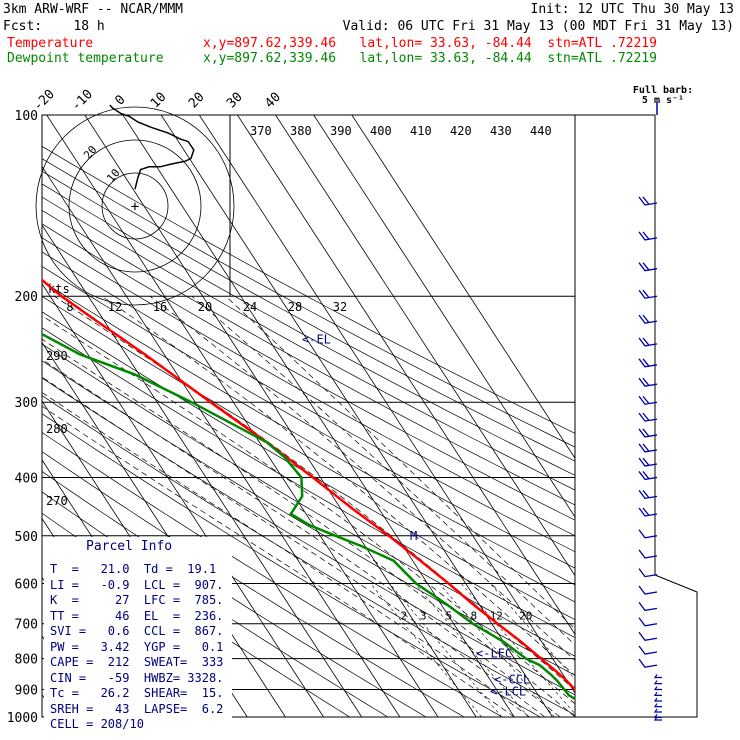 This screenshot has height=740, width=740. I want to click on mixing-ratio-label: 2, so click(404, 616).